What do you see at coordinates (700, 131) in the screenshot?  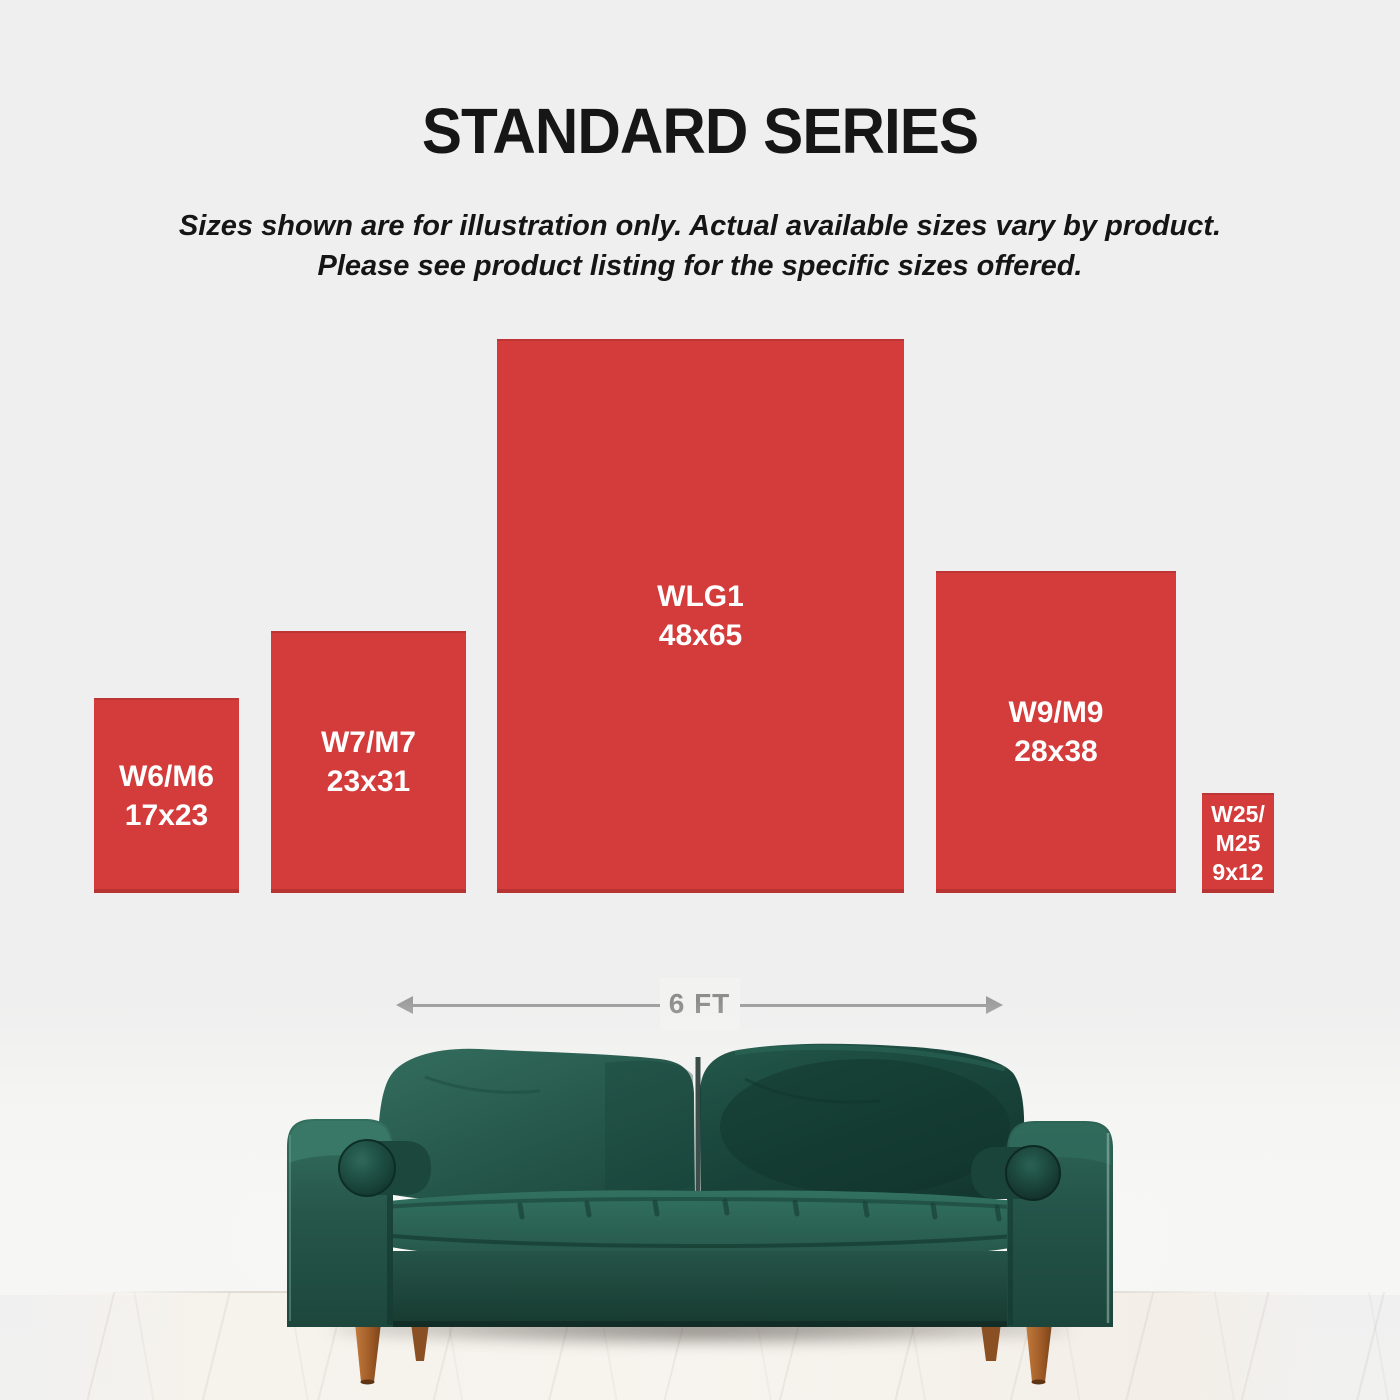 I see `page-title: STANDARD SERIES` at bounding box center [700, 131].